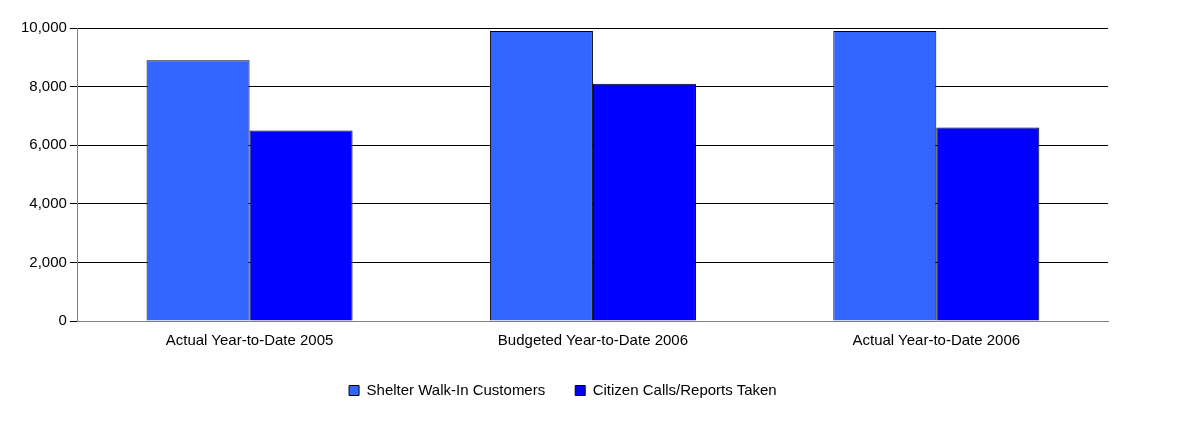 The image size is (1178, 421). What do you see at coordinates (48, 85) in the screenshot?
I see `y-tick-label: 8,000` at bounding box center [48, 85].